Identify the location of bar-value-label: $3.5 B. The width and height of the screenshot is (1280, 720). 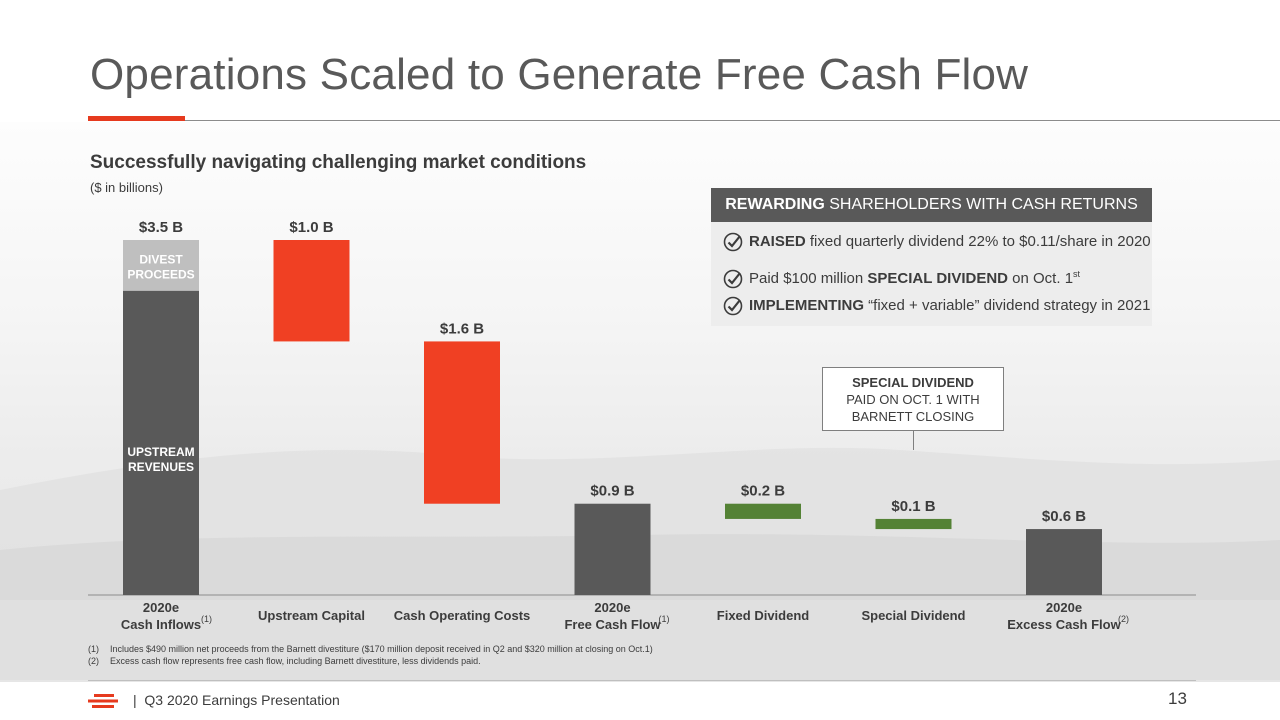
(161, 227).